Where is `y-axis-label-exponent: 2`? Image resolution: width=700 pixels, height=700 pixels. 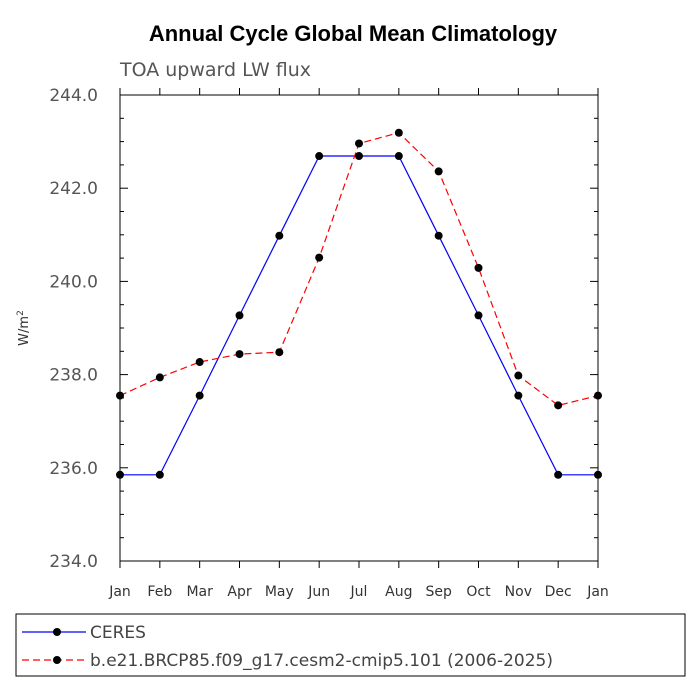 y-axis-label-exponent: 2 is located at coordinates (21, 313).